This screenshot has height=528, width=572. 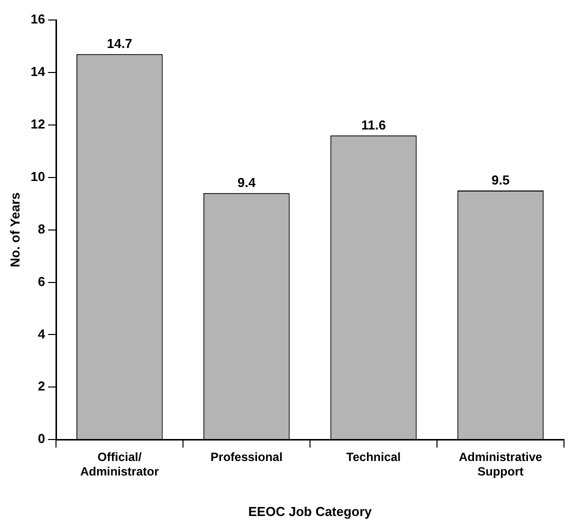 I want to click on data-label: 14.7, so click(x=119, y=44).